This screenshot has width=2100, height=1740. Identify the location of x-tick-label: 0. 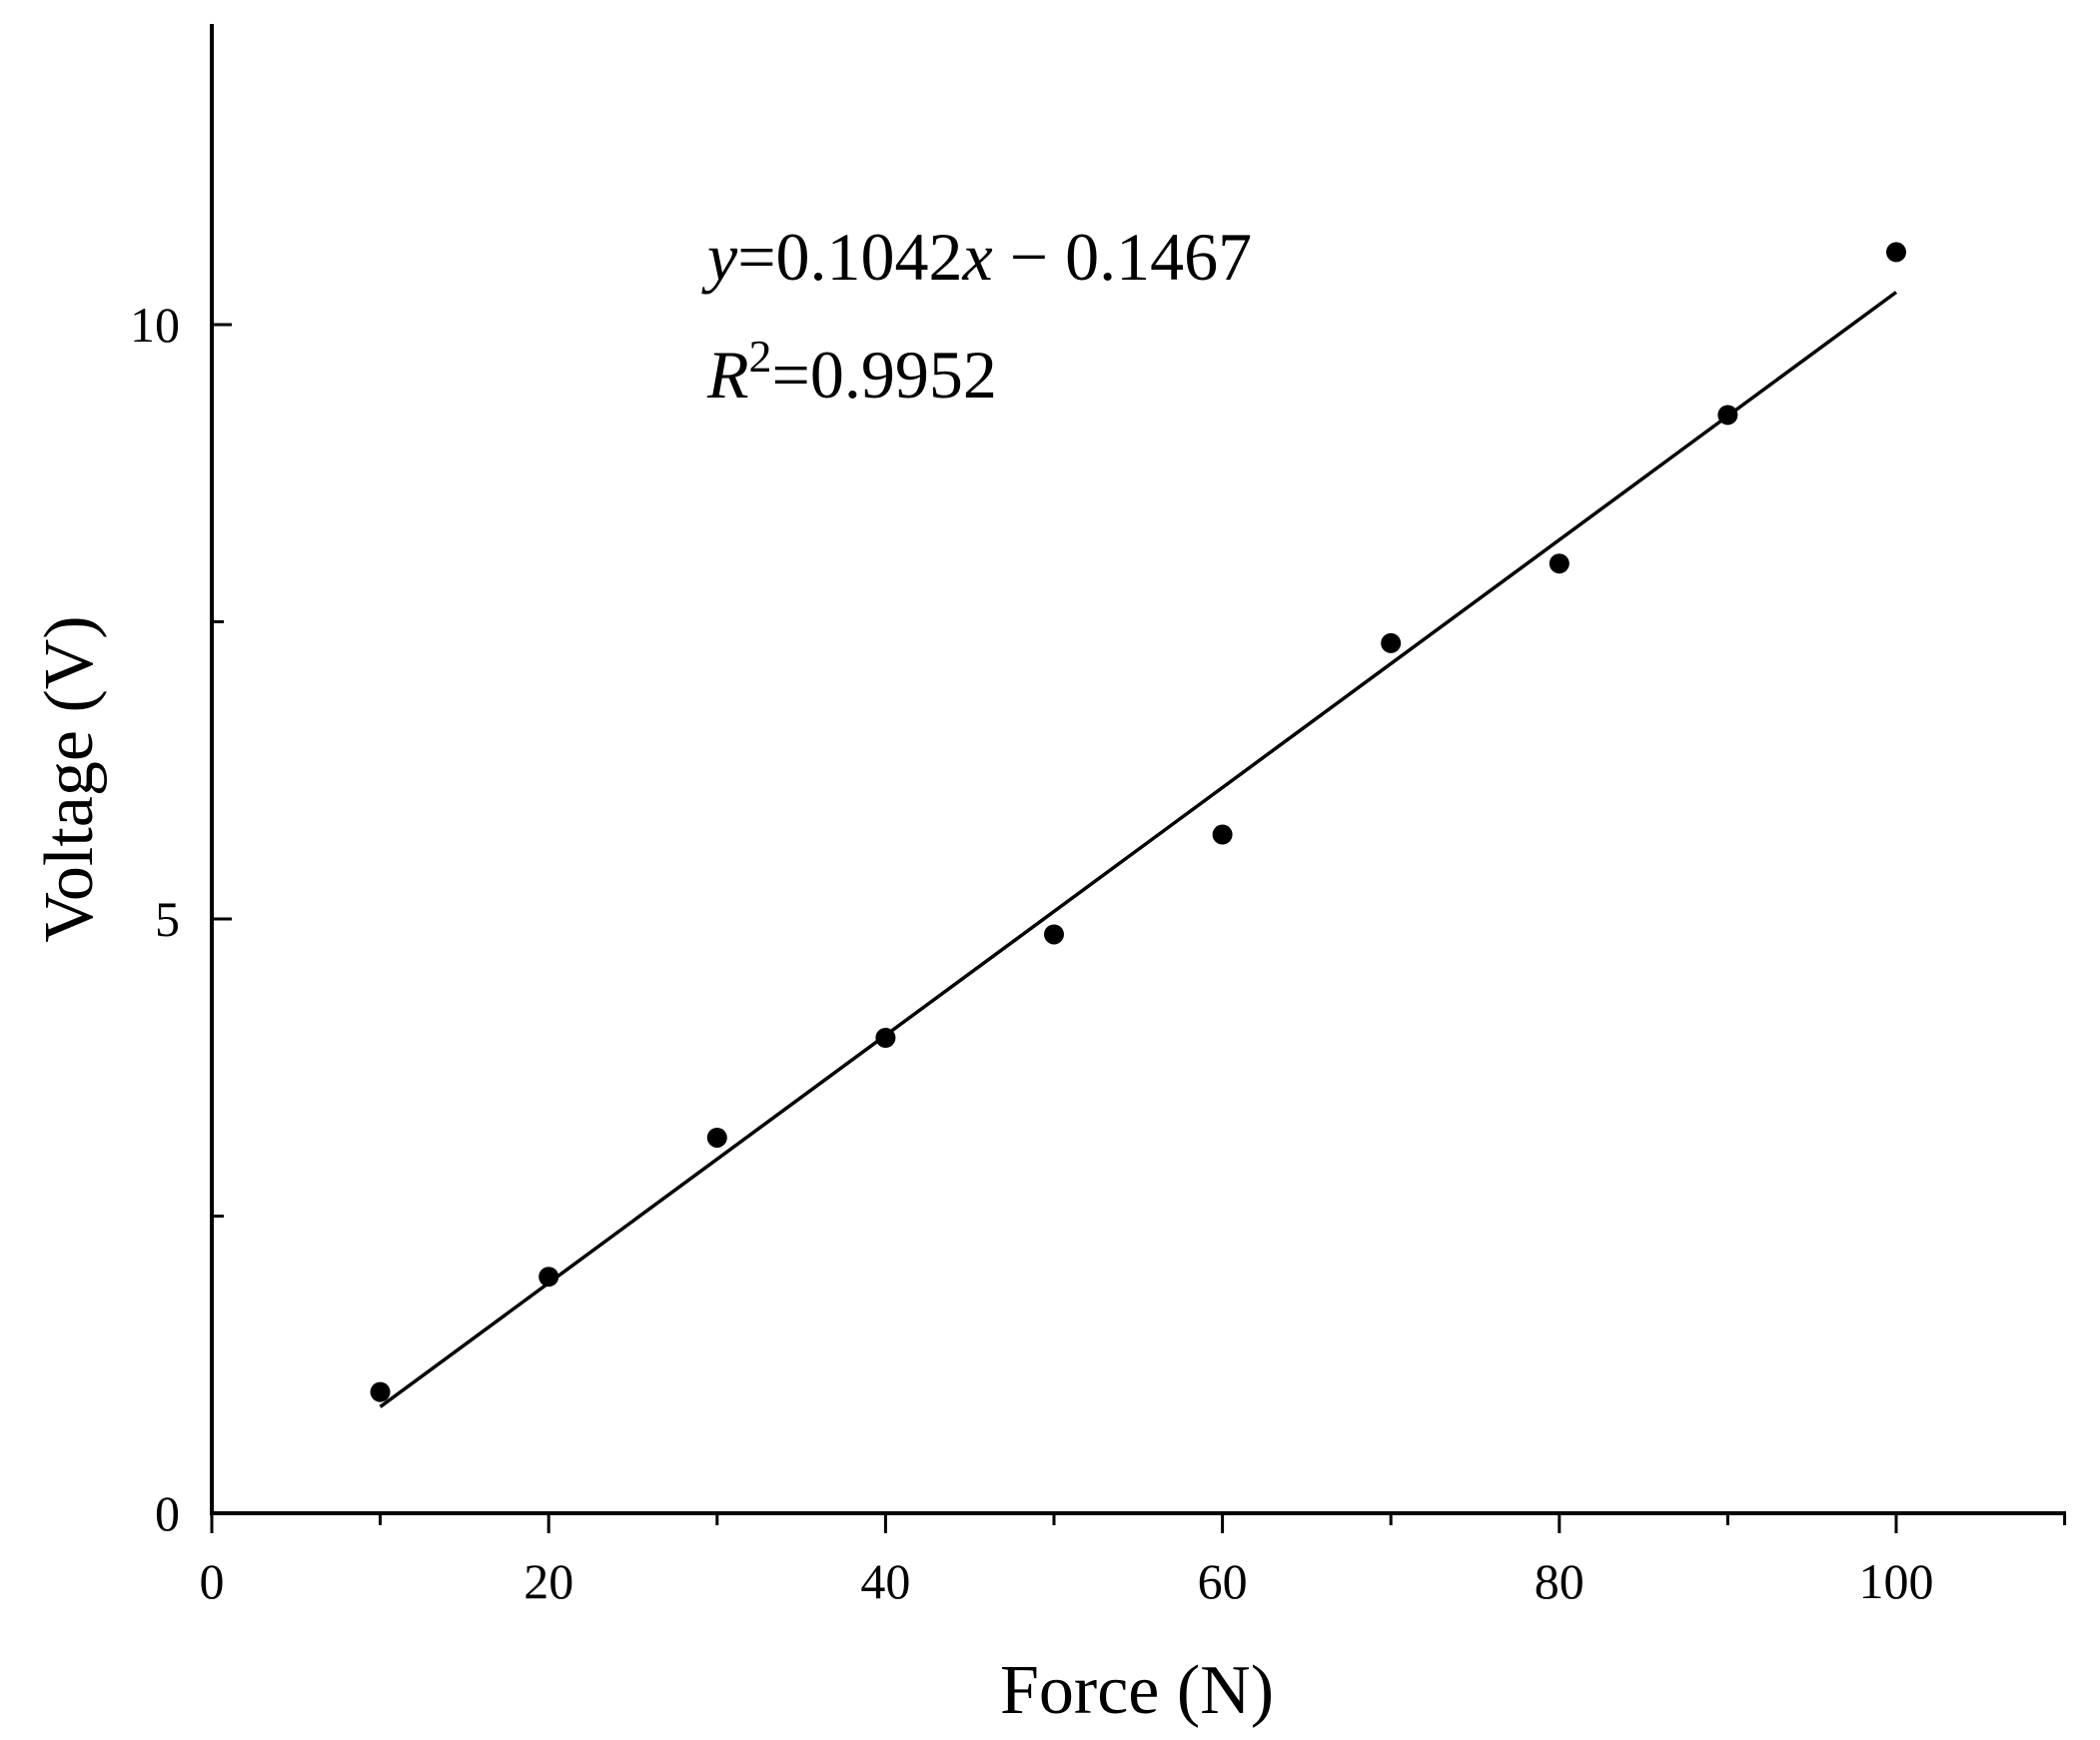
(212, 1581).